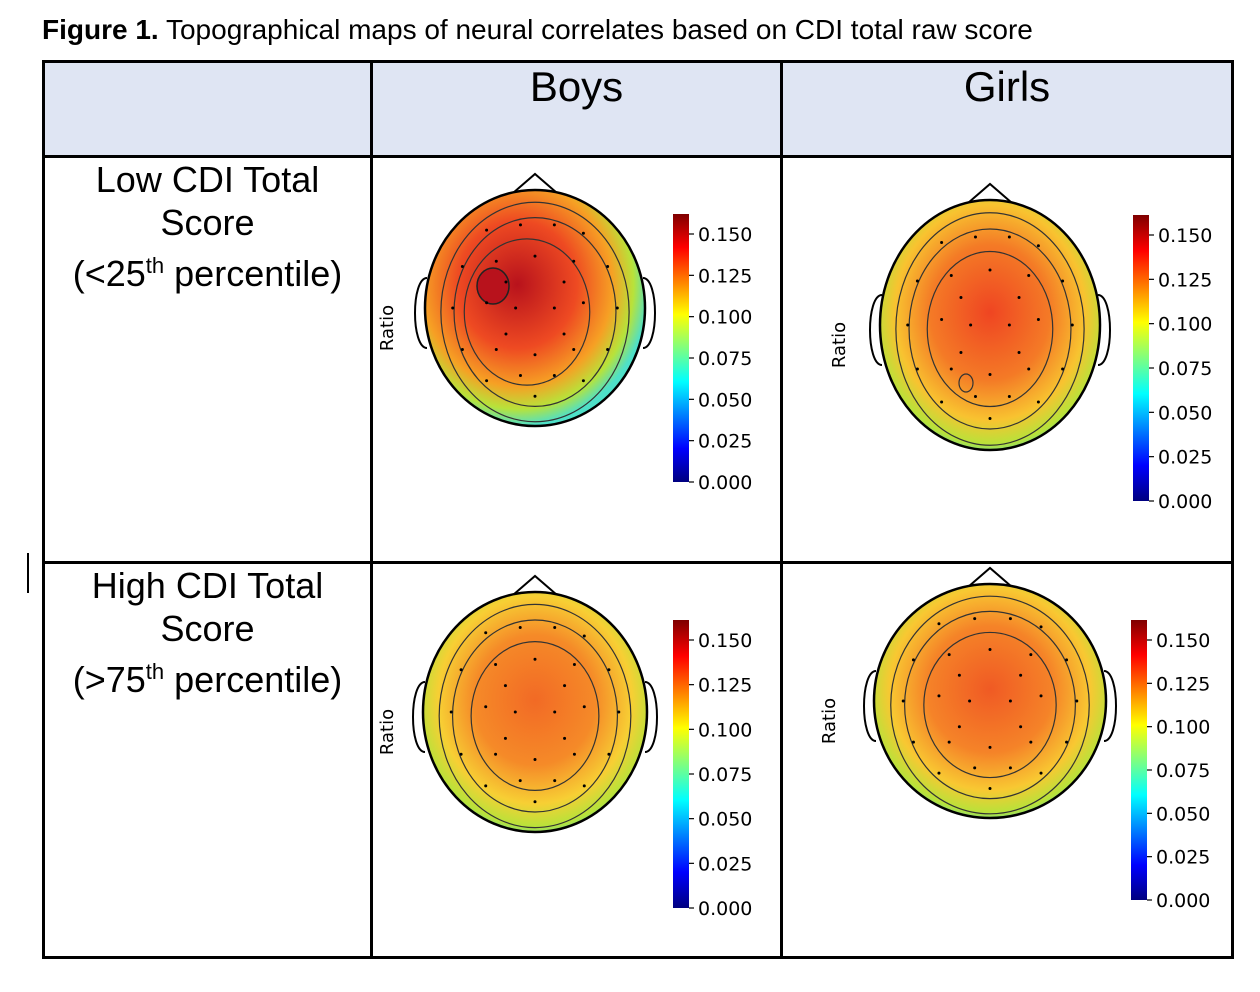  I want to click on column-title-girls: Girls, so click(1007, 109).